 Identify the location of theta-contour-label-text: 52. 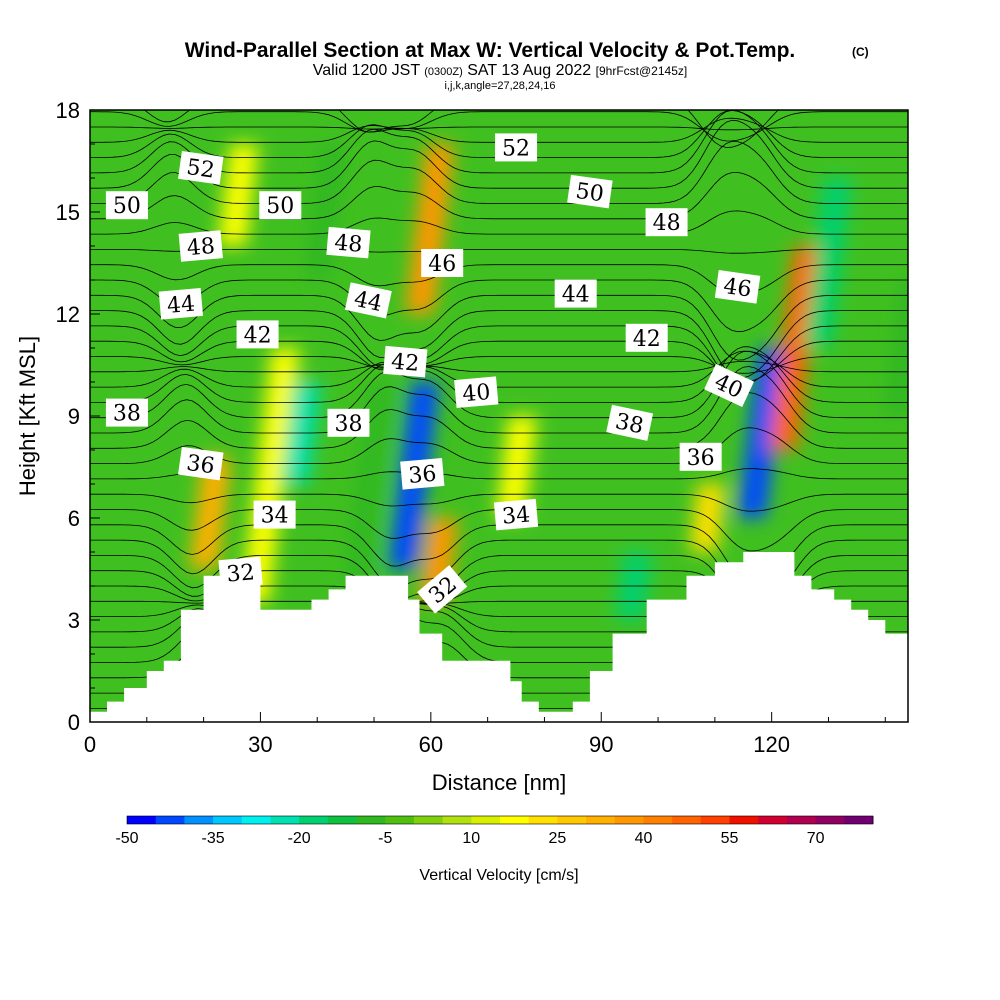
(516, 148).